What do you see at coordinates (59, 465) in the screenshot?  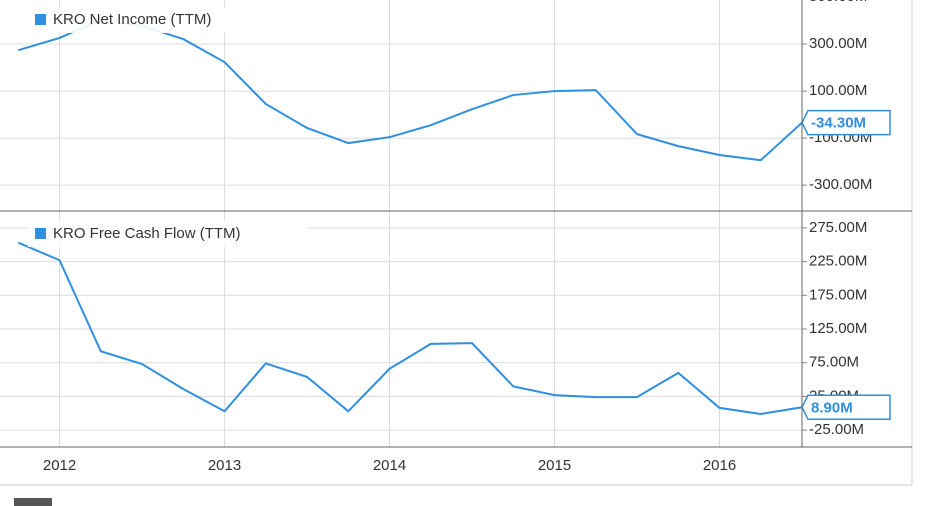 I see `x-tick-label: 2012` at bounding box center [59, 465].